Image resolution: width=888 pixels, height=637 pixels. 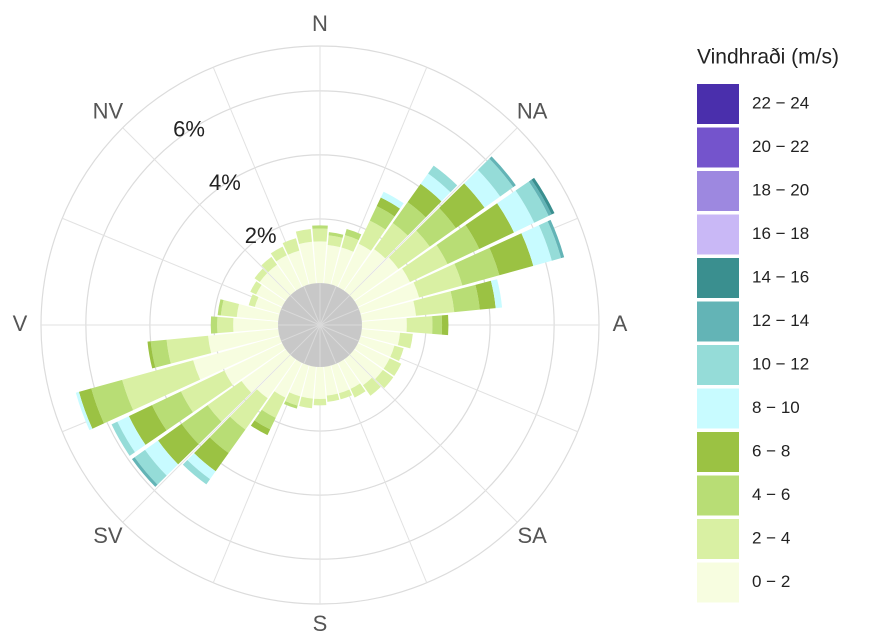 What do you see at coordinates (532, 535) in the screenshot?
I see `direction-label: SA` at bounding box center [532, 535].